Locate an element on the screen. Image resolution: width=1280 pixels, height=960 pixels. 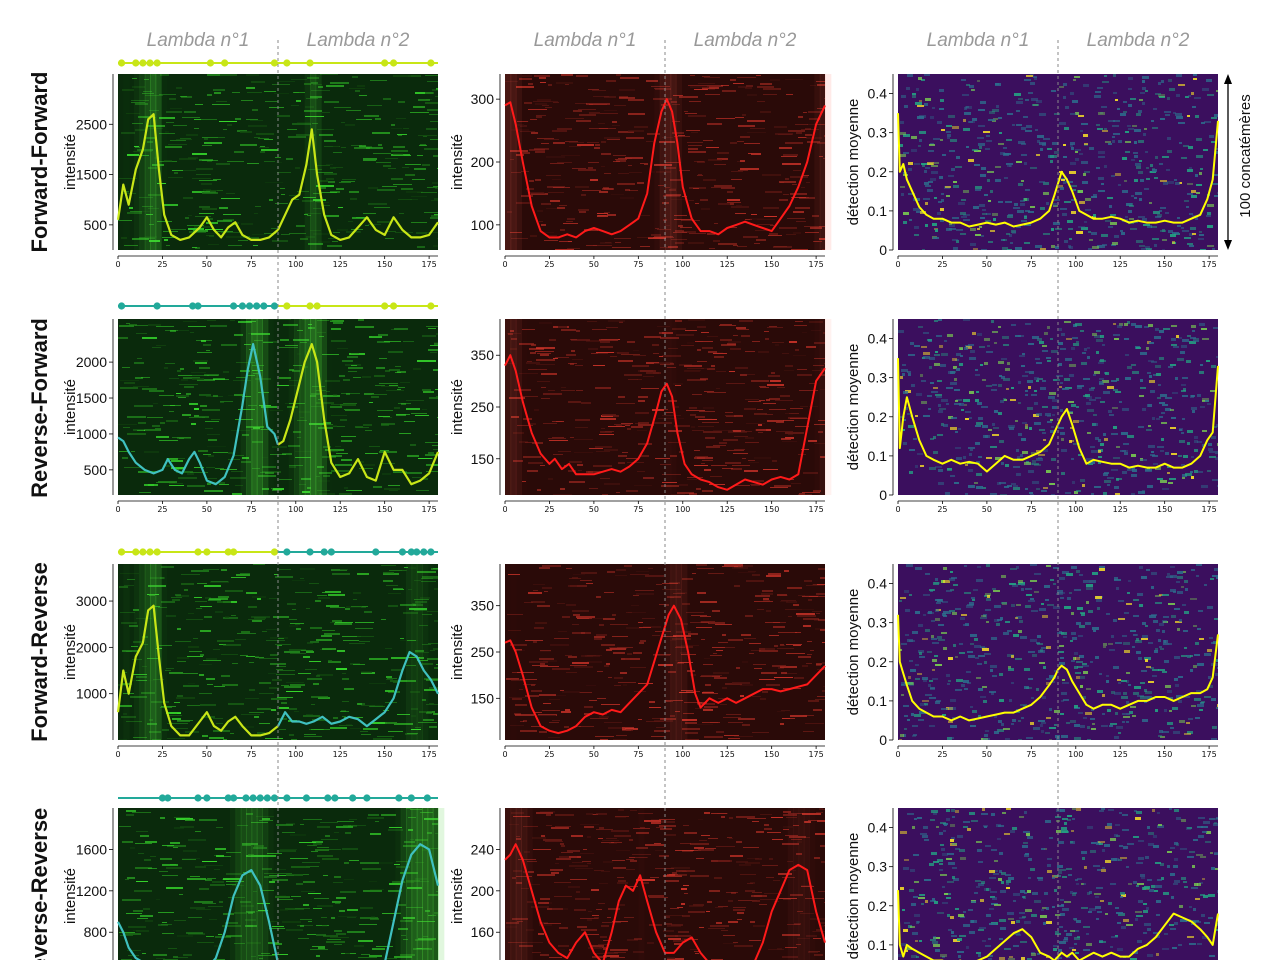
y-tick-label: 200 is located at coordinates (483, 891).